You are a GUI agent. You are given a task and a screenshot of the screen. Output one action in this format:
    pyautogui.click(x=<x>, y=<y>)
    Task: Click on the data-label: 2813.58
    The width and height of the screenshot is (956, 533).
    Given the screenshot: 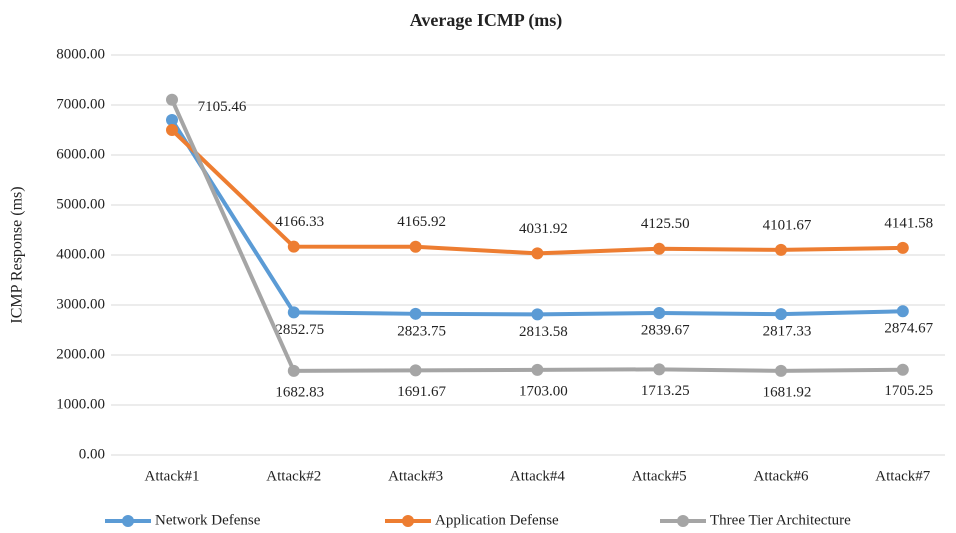 What is the action you would take?
    pyautogui.click(x=543, y=332)
    